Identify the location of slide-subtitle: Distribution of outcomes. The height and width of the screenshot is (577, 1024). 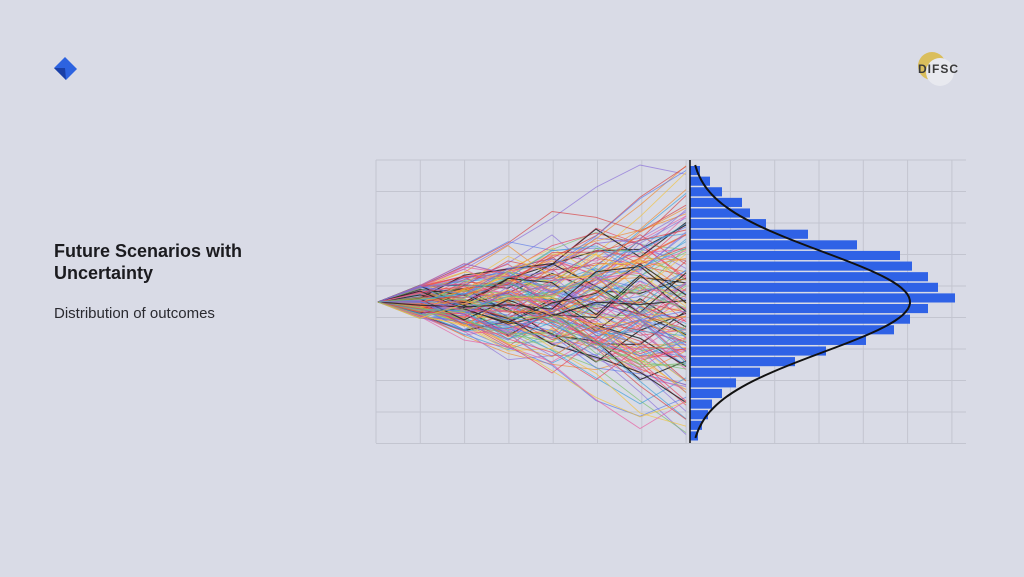
(134, 313).